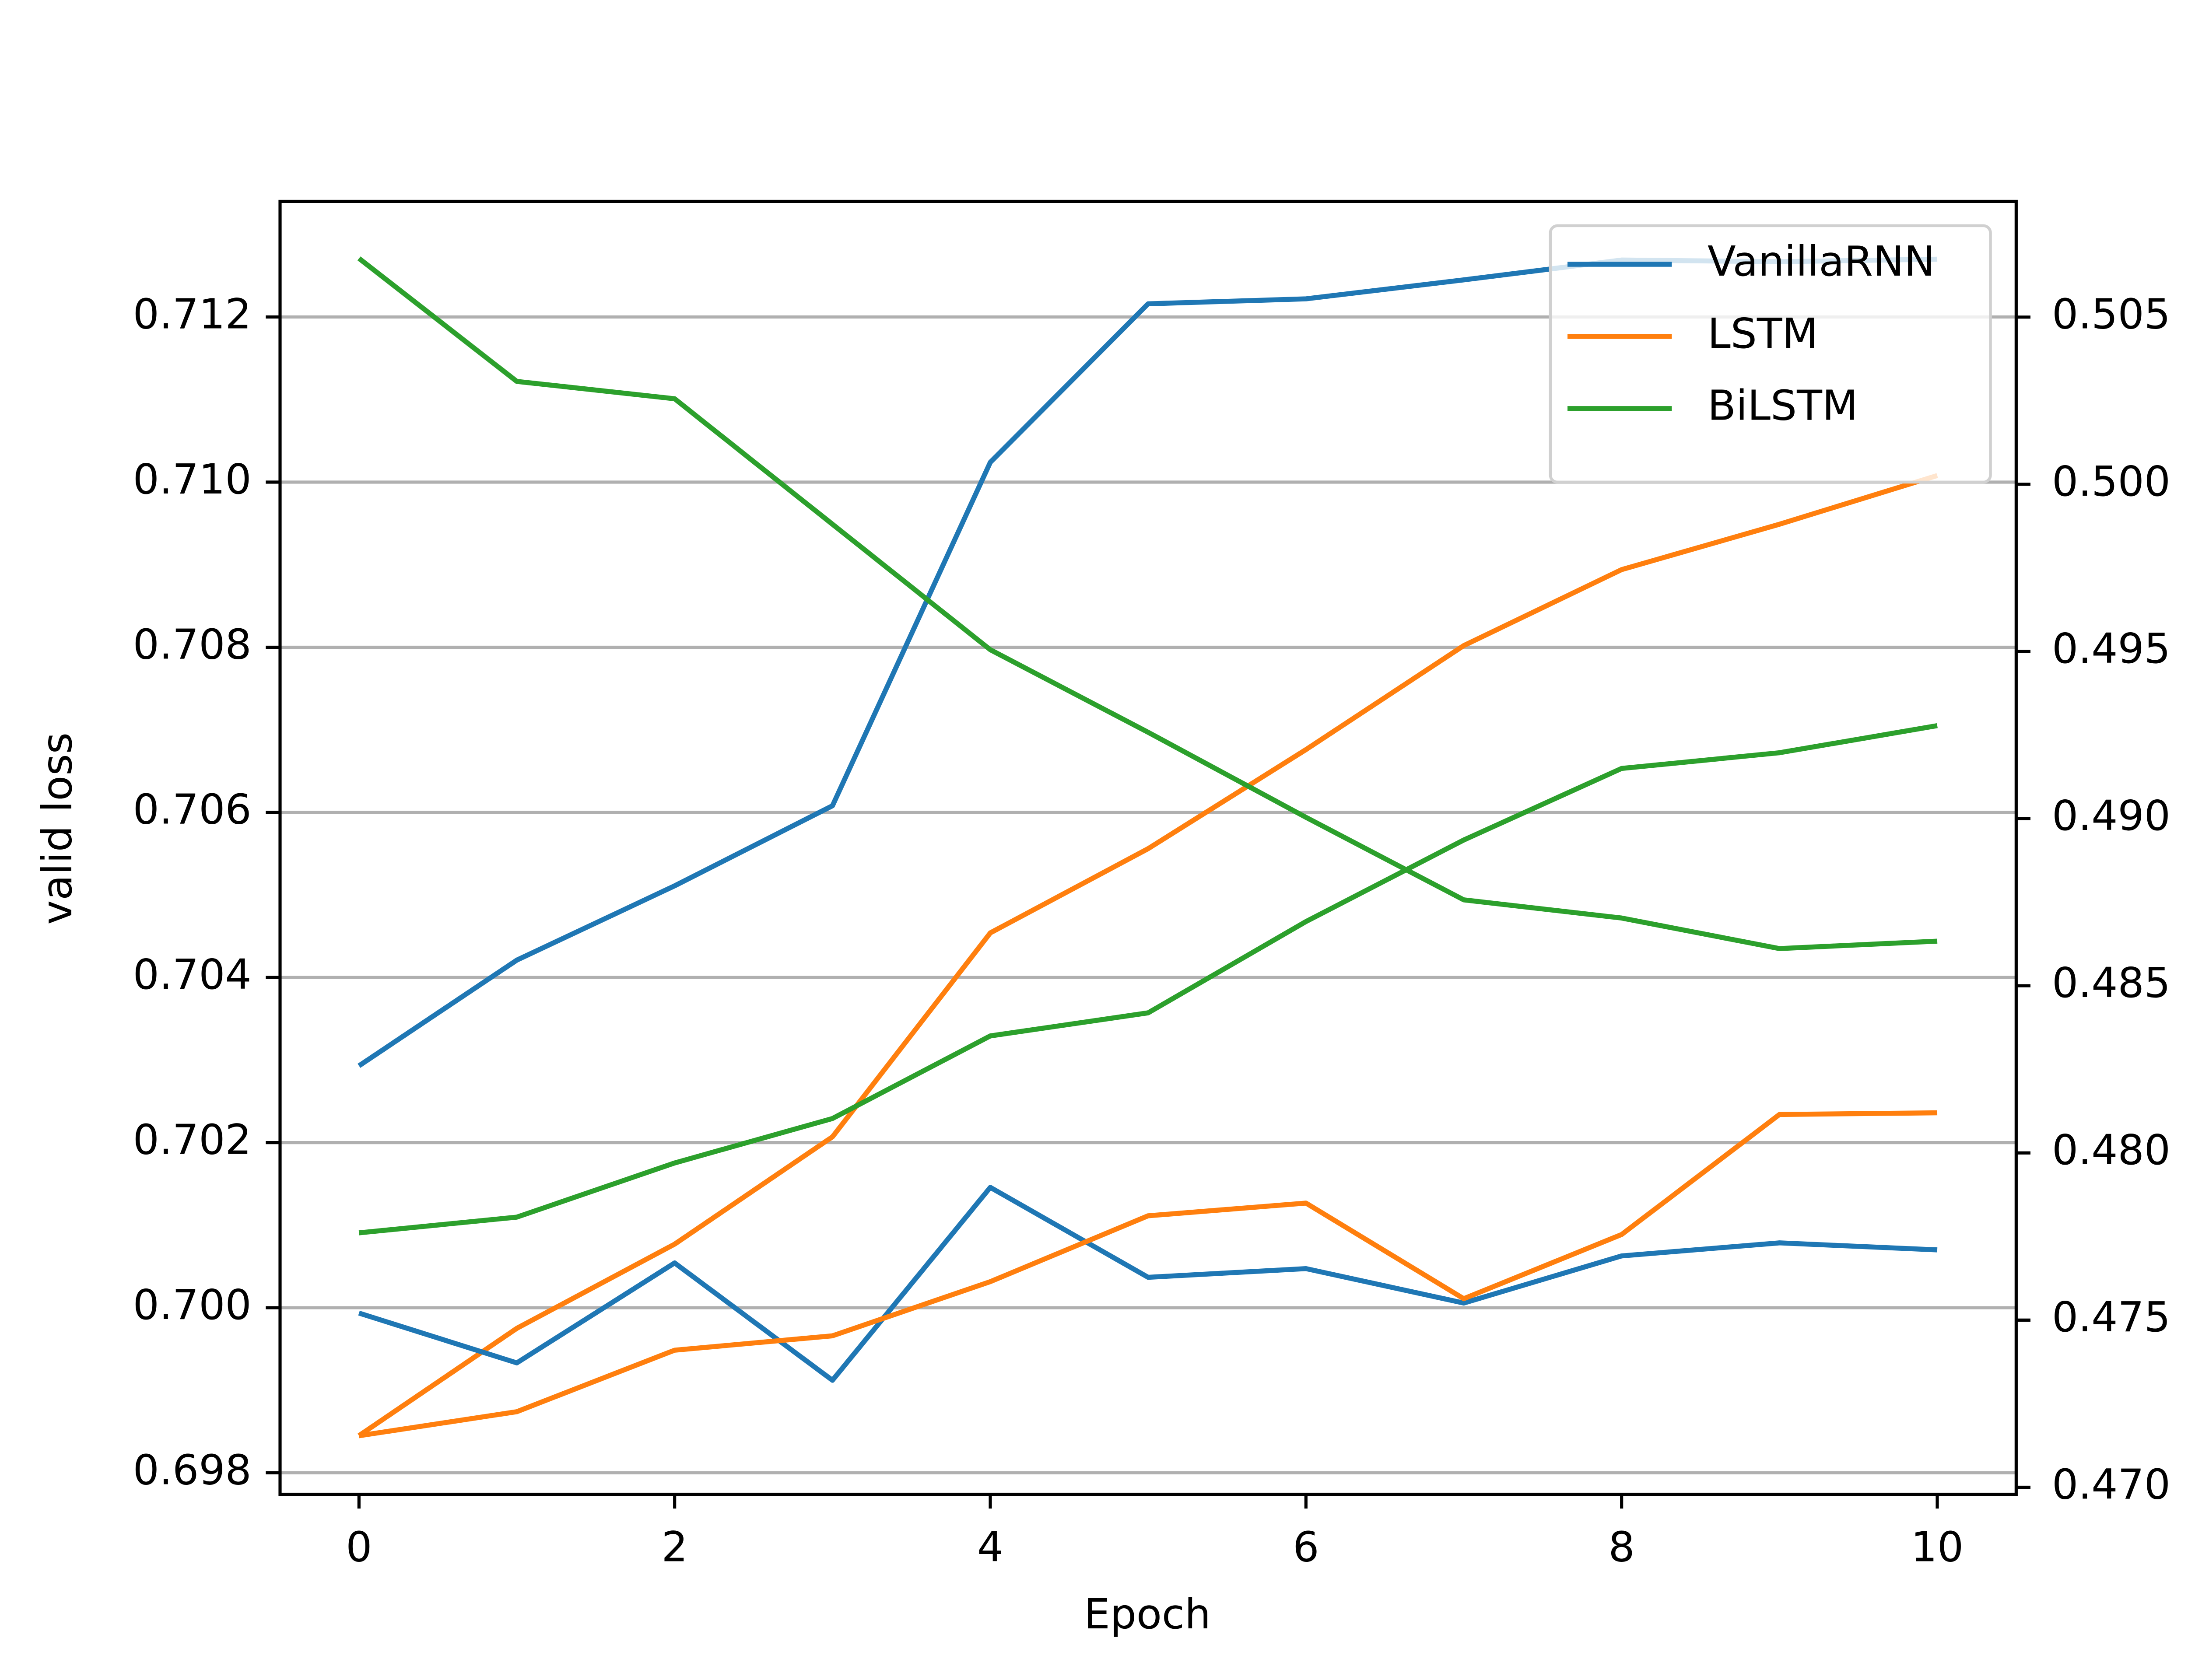 The height and width of the screenshot is (1680, 2188). Describe the element at coordinates (192, 644) in the screenshot. I see `y-tick-label: 0.708` at that location.